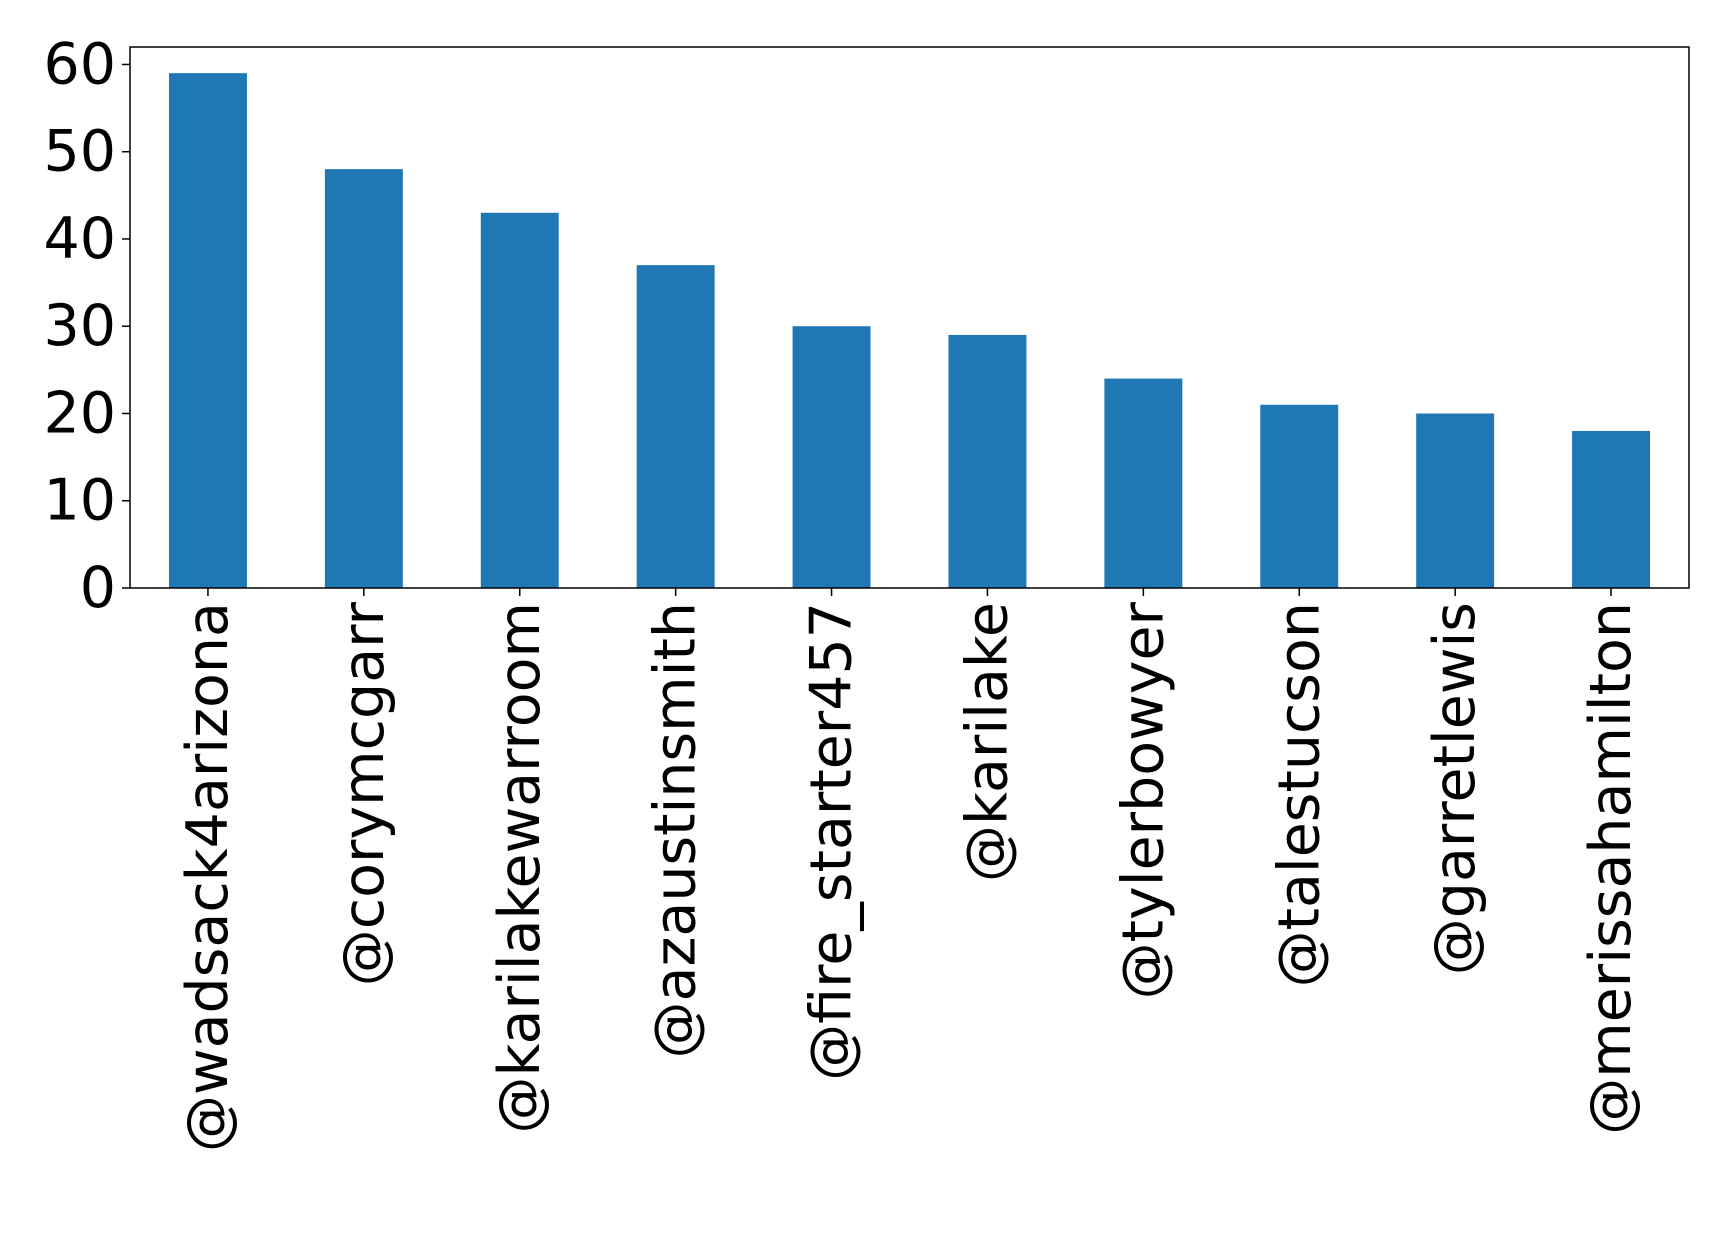  What do you see at coordinates (987, 742) in the screenshot?
I see `x-tick-label: @karilake` at bounding box center [987, 742].